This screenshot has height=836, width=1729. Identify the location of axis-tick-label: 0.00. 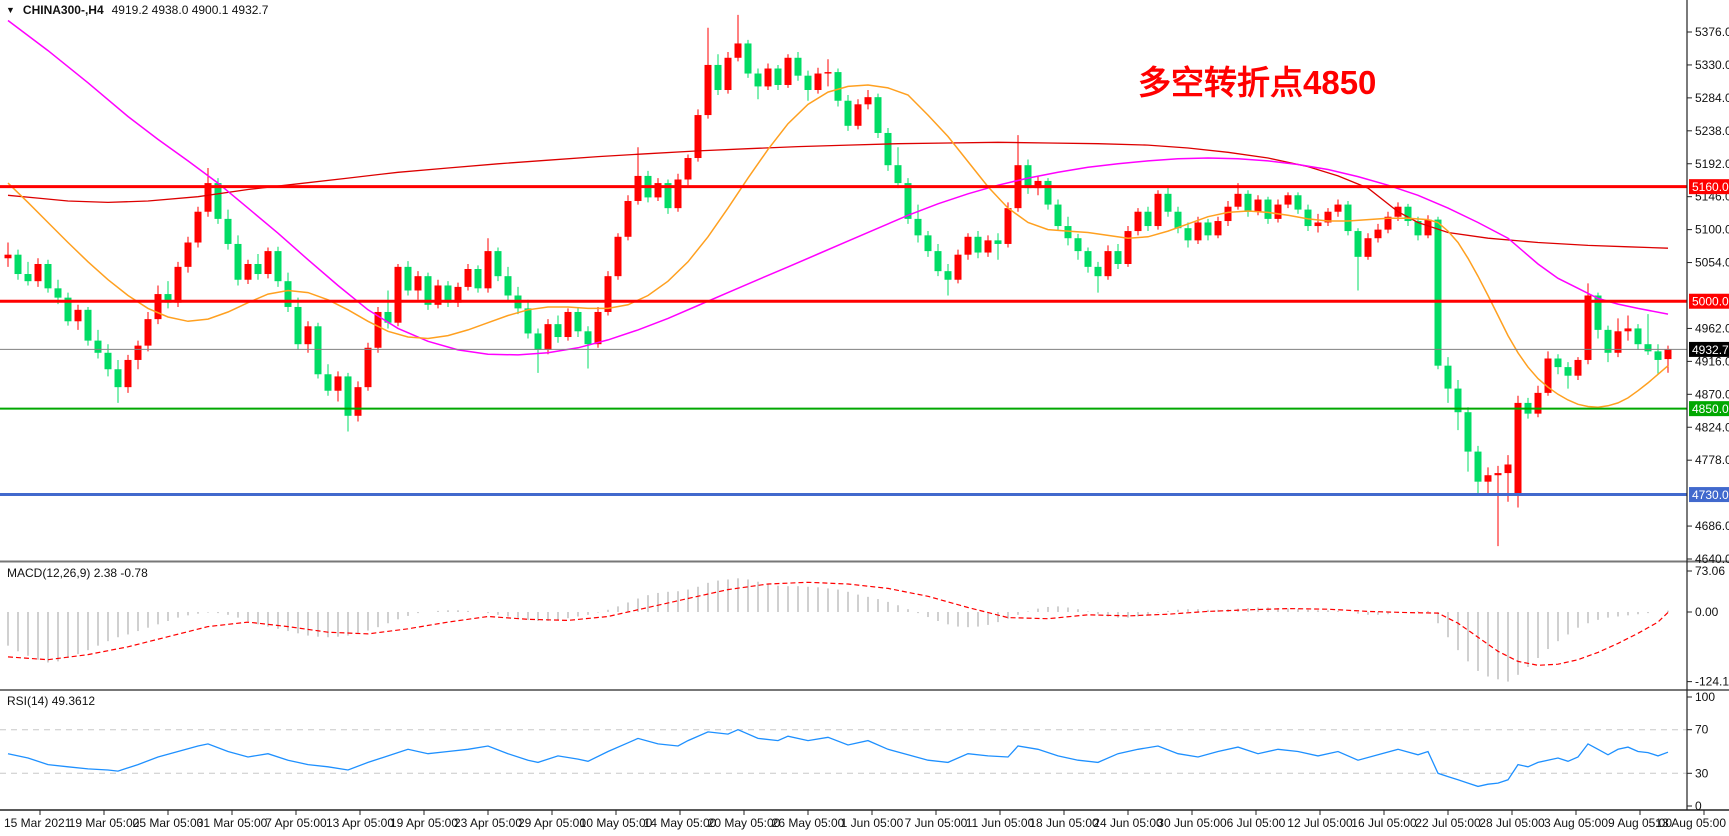
(1707, 612).